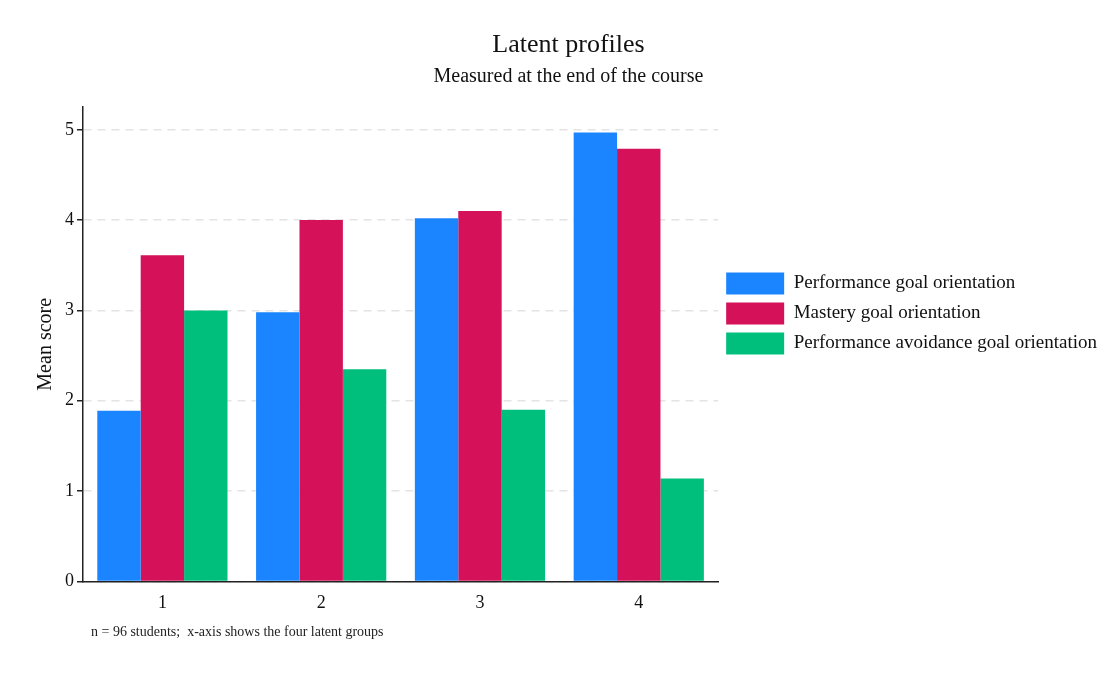 This screenshot has width=1115, height=677. Describe the element at coordinates (887, 312) in the screenshot. I see `legend-label: Mastery goal orientation` at that location.